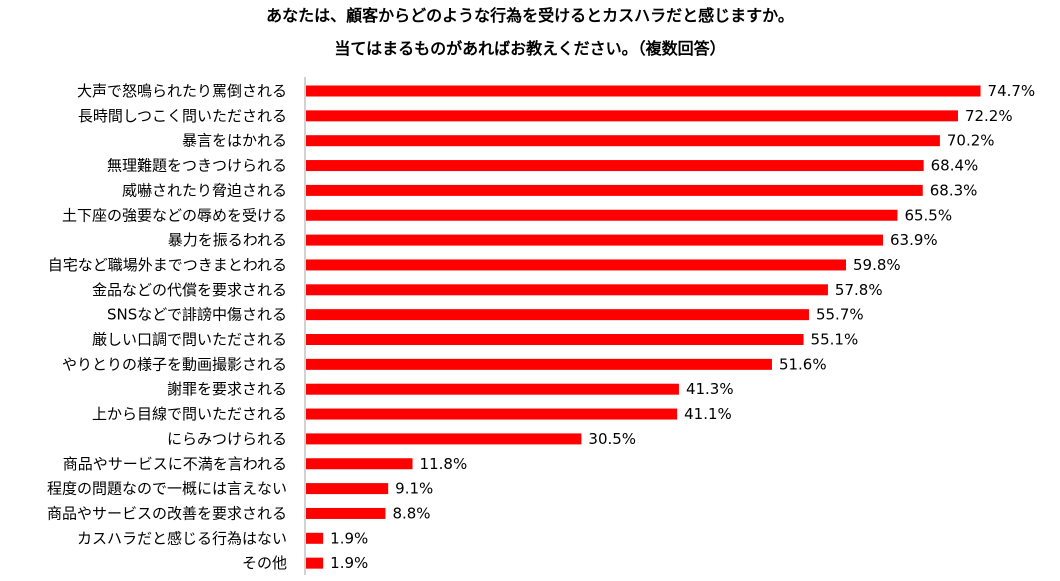 This screenshot has width=1060, height=581. Describe the element at coordinates (411, 513) in the screenshot. I see `data-label: 8.8%` at that location.